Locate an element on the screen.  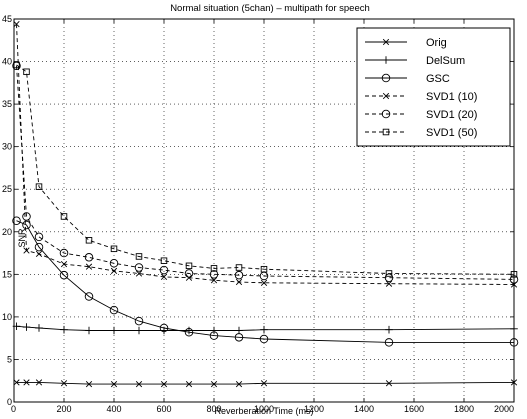
legend-label: DelSum is located at coordinates (445, 61).